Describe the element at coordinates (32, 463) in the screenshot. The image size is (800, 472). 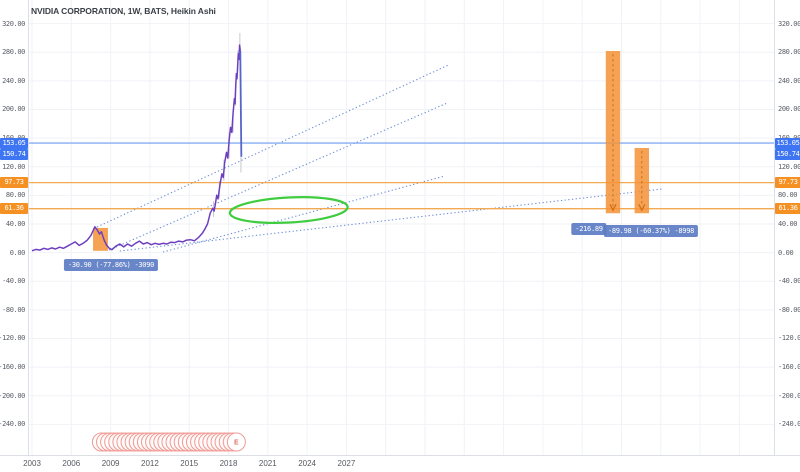
I see `year-tick-label: 2003` at that location.